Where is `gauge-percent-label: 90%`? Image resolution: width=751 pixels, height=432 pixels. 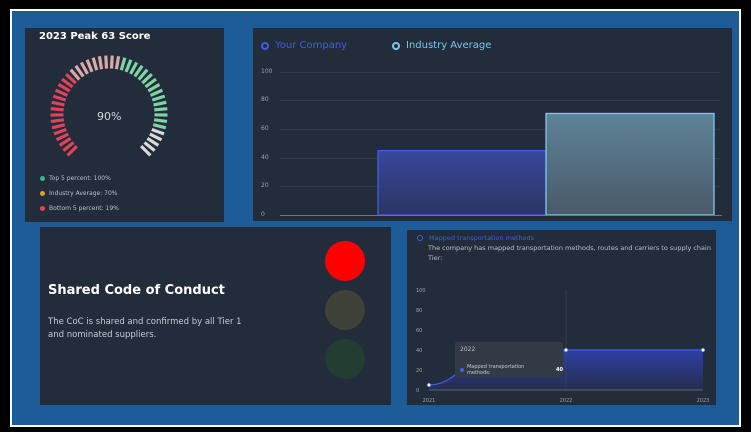
gauge-percent-label: 90% is located at coordinates (109, 116).